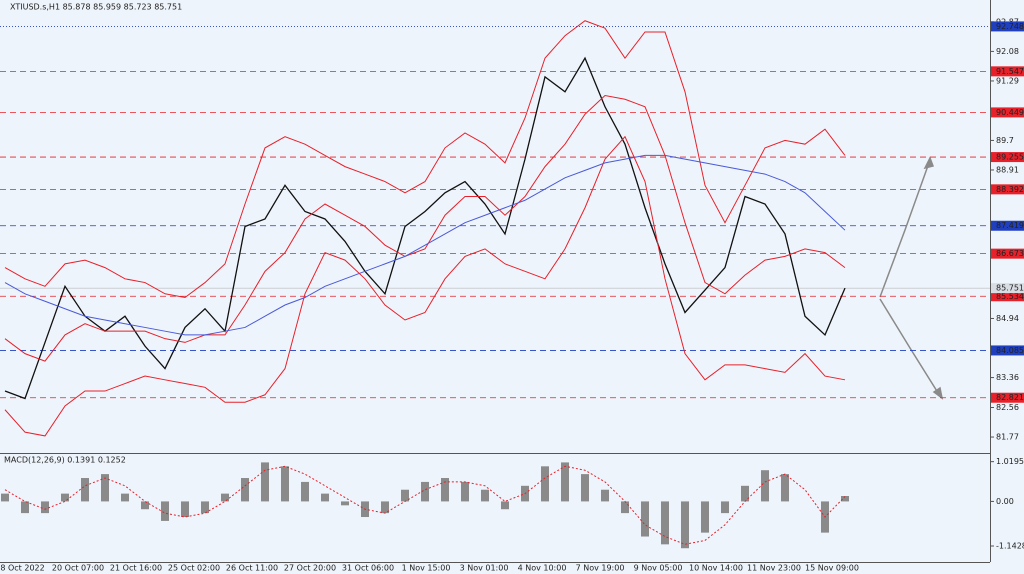 The image size is (1024, 574). Describe the element at coordinates (1005, 140) in the screenshot. I see `y-tick-label: 89.7` at that location.